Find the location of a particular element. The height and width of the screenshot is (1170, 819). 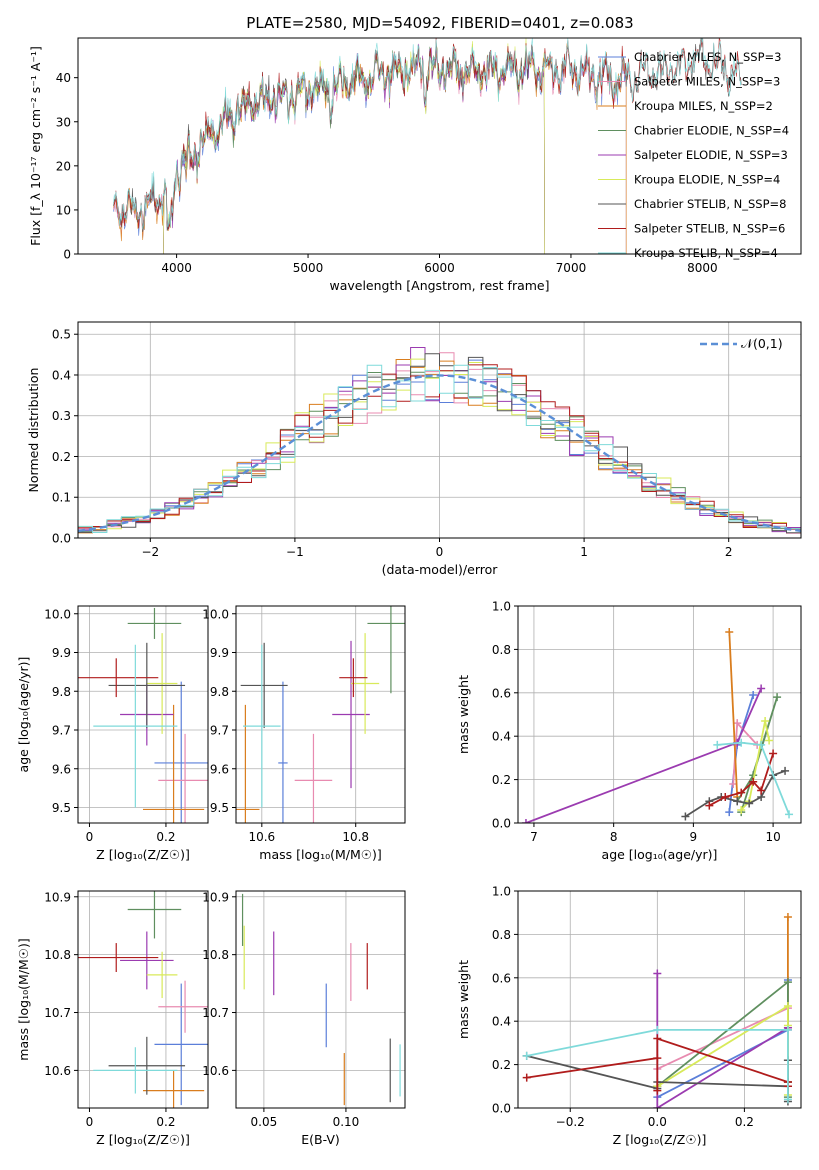

residuals-xtick-label-3: 1 is located at coordinates (584, 552).